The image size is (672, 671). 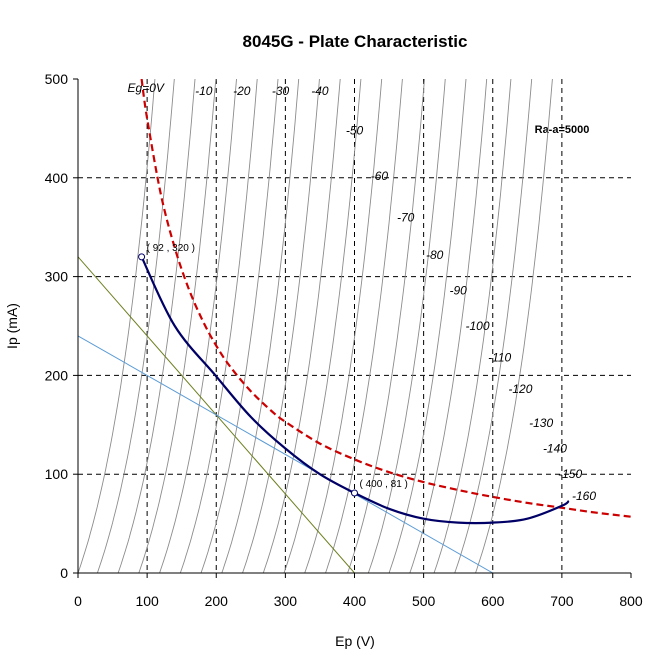 What do you see at coordinates (320, 91) in the screenshot?
I see `grid-curve-label: -40` at bounding box center [320, 91].